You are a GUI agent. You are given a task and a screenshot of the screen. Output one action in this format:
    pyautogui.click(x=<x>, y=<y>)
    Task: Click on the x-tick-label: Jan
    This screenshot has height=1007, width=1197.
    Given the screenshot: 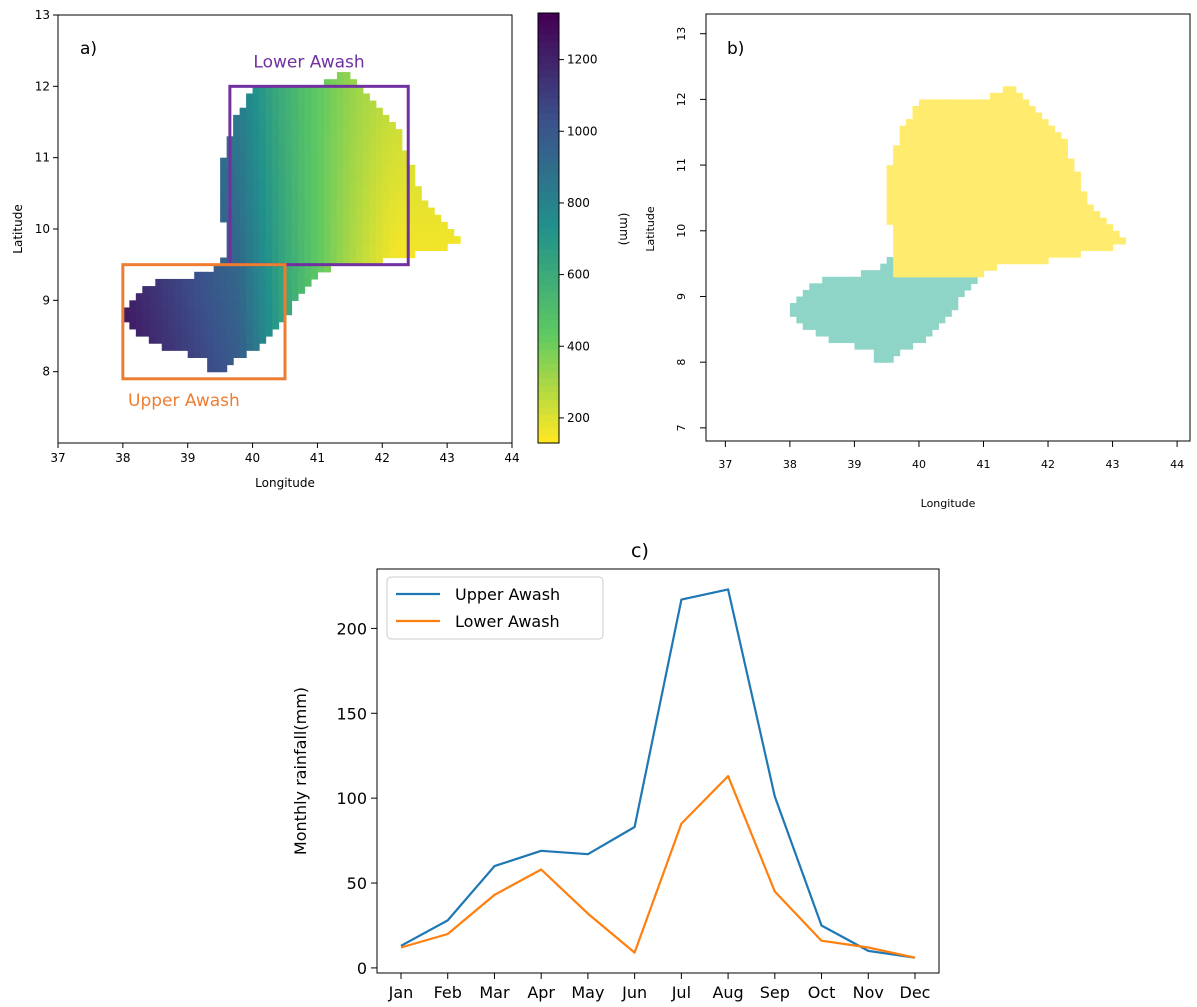 What is the action you would take?
    pyautogui.click(x=401, y=992)
    